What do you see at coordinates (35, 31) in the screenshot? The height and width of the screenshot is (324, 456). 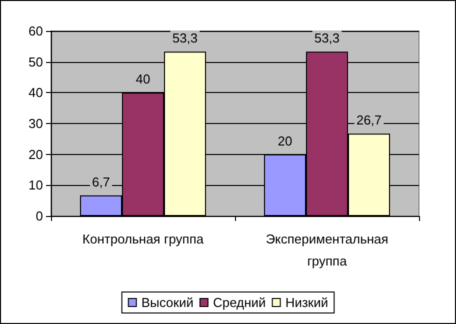 I see `y-tick-label: 60` at bounding box center [35, 31].